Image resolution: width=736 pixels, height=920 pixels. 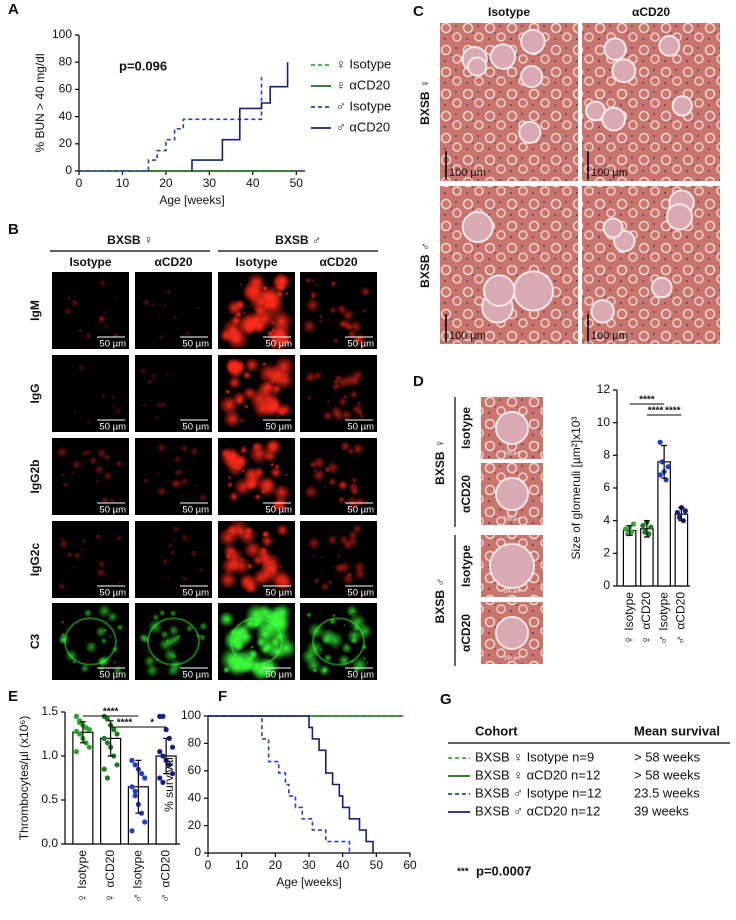 What do you see at coordinates (195, 770) in the screenshot?
I see `y-tick-label: 60` at bounding box center [195, 770].